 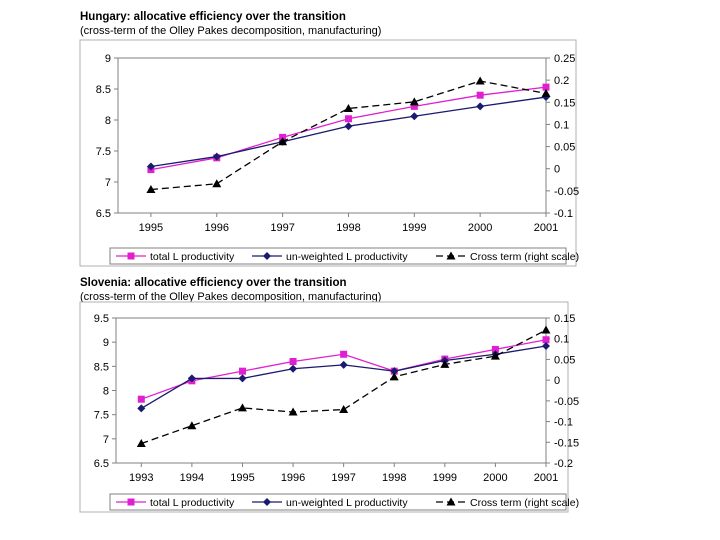 I want to click on hungary-ytick-label: 9, so click(x=108, y=59).